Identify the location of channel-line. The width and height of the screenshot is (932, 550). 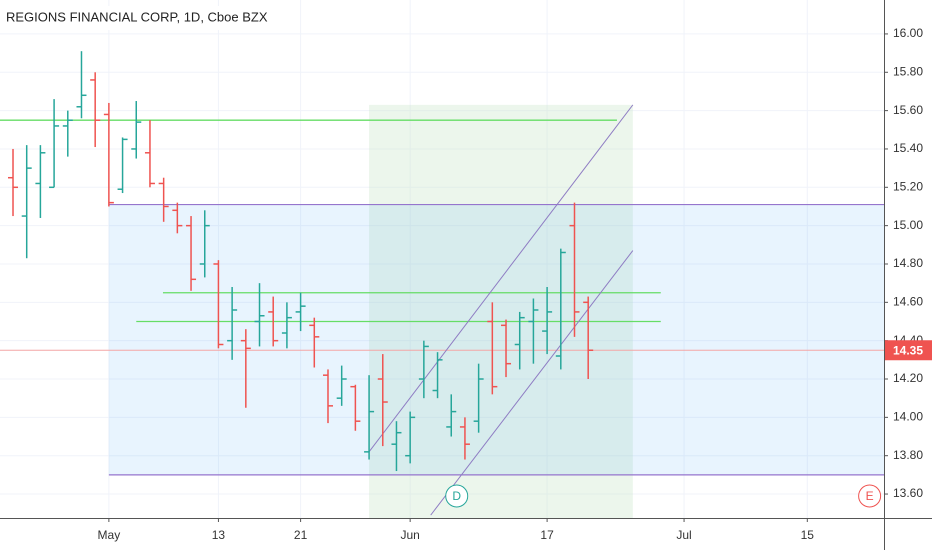
(532, 383).